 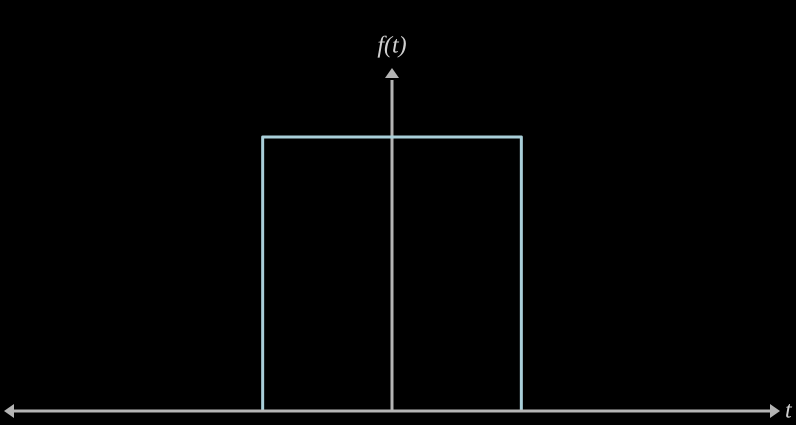 What do you see at coordinates (392, 45) in the screenshot?
I see `y-axis-title: f(t)` at bounding box center [392, 45].